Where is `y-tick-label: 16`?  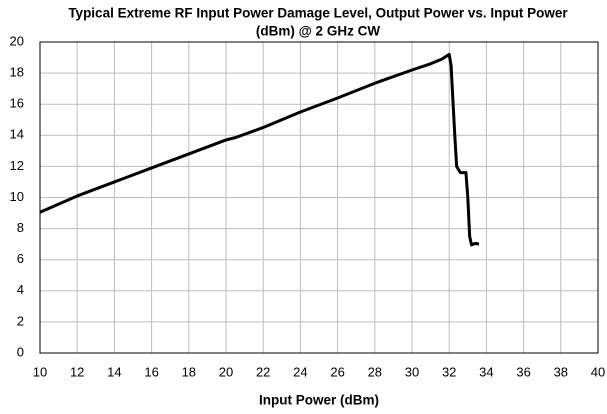 y-tick-label: 16 is located at coordinates (17, 103).